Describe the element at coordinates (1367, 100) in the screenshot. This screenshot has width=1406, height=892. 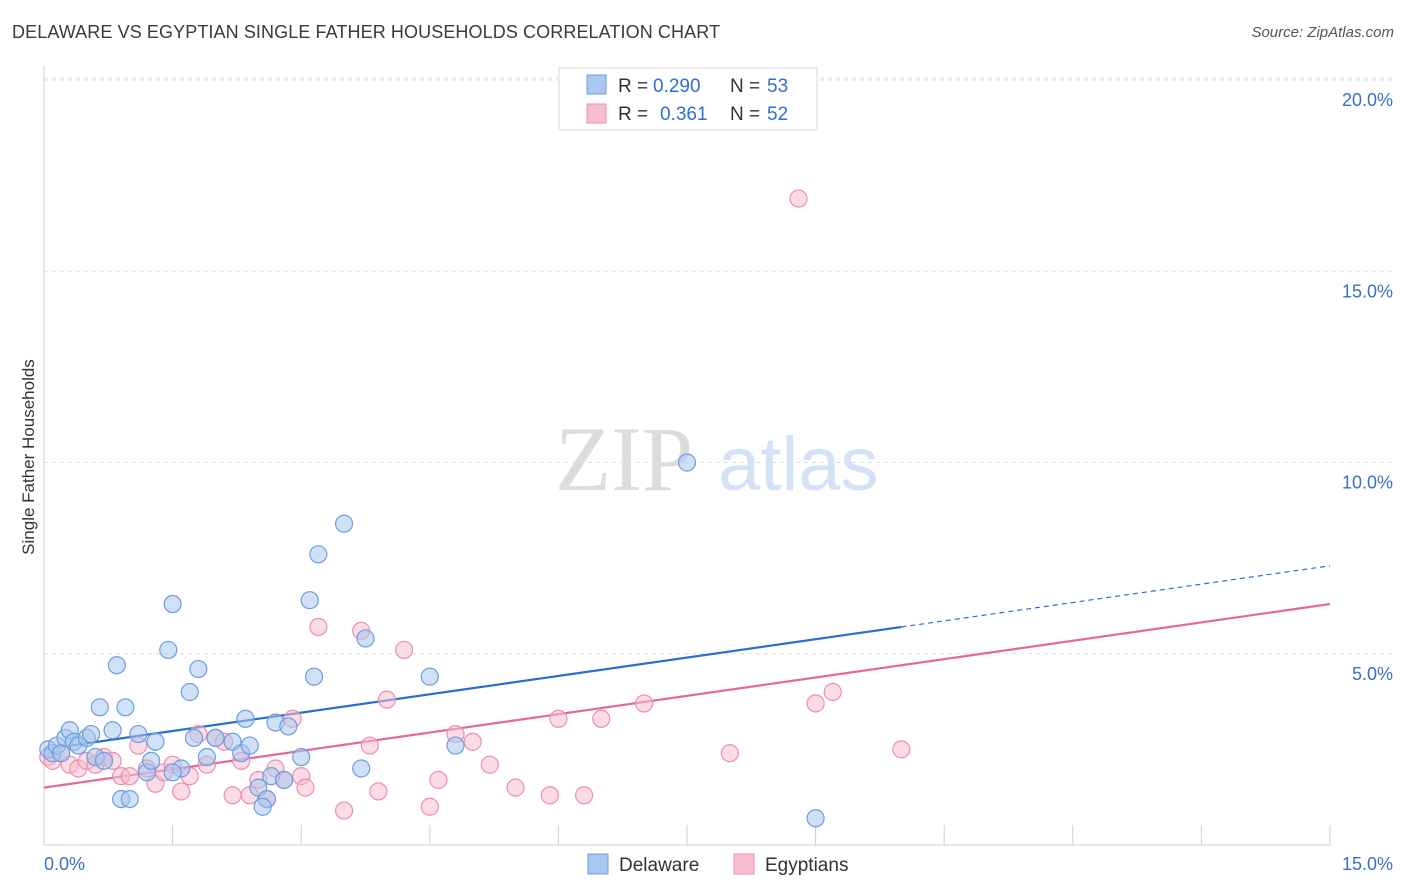
I see `y-tick-label: 20.0%` at that location.